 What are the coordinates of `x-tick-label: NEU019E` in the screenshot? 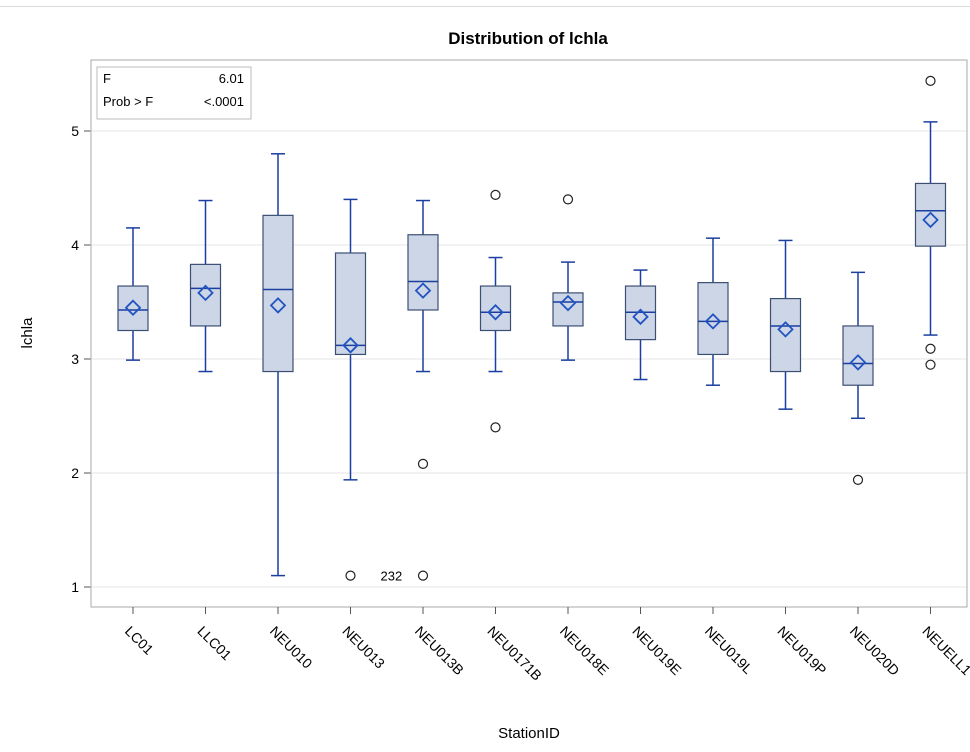 It's located at (656, 650).